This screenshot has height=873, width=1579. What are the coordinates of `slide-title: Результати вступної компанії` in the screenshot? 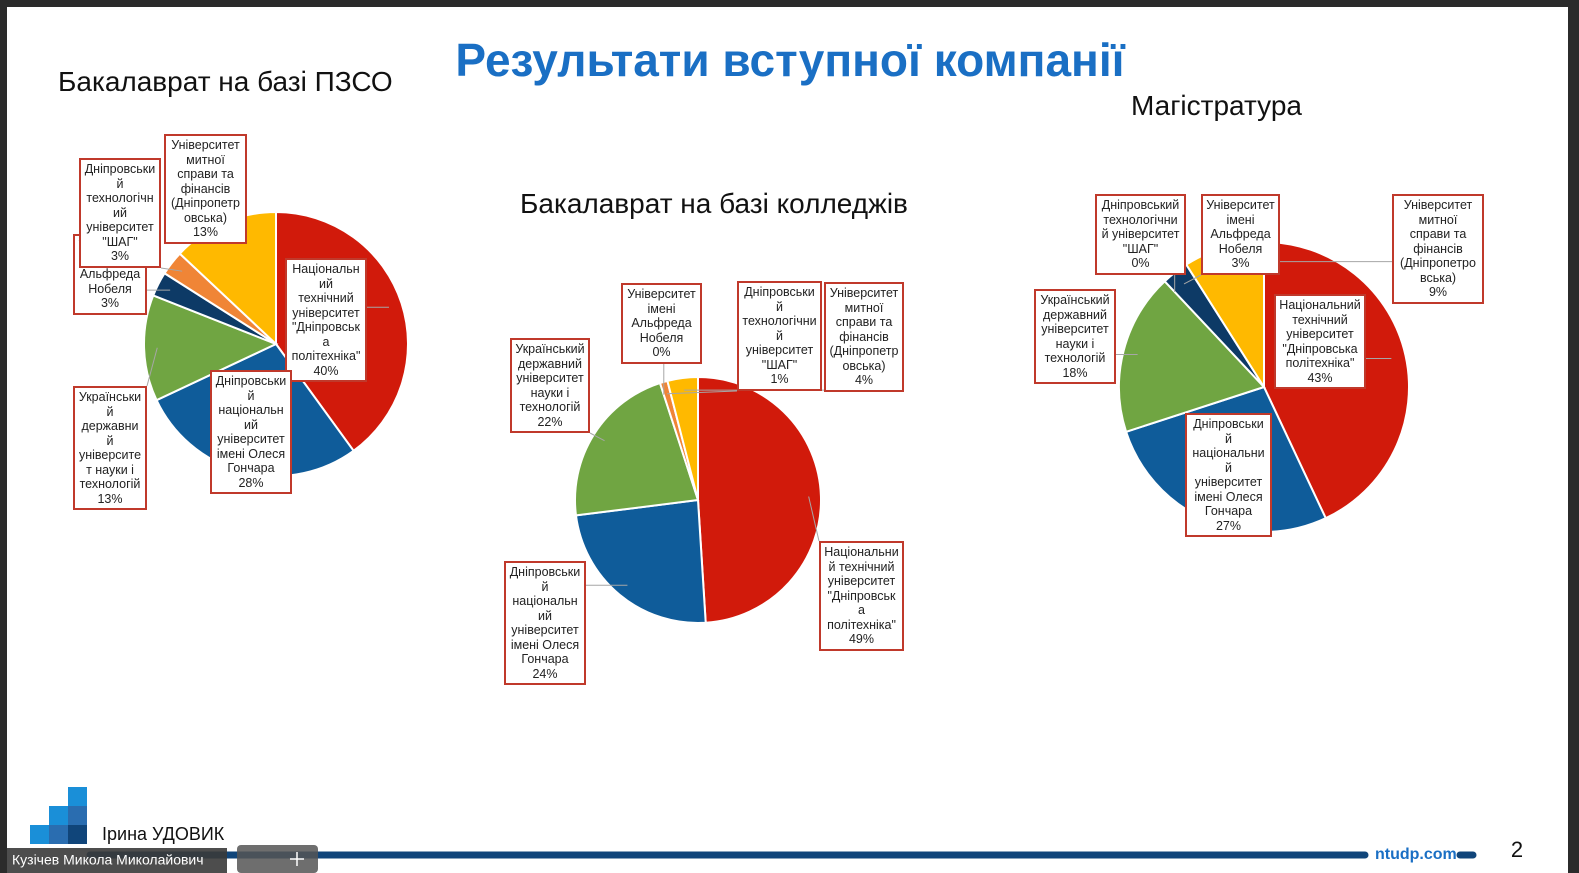 It's located at (790, 60).